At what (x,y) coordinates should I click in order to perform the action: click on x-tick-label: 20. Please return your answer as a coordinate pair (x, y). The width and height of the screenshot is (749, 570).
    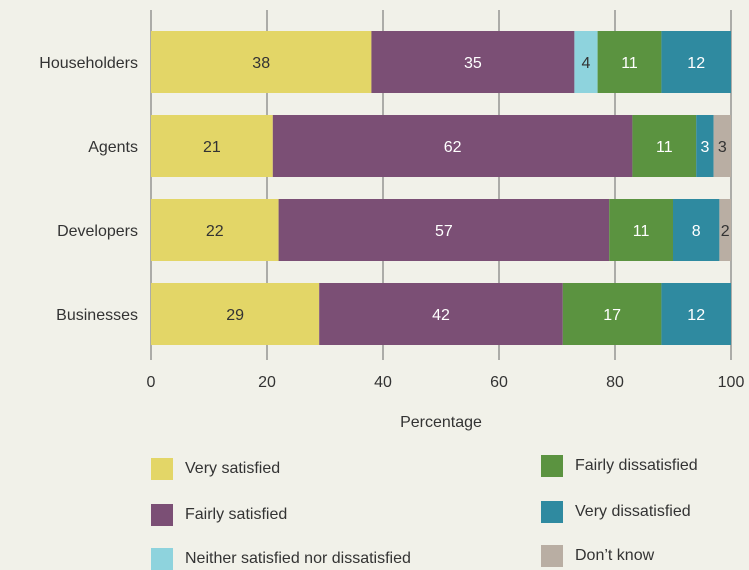
    Looking at the image, I should click on (267, 382).